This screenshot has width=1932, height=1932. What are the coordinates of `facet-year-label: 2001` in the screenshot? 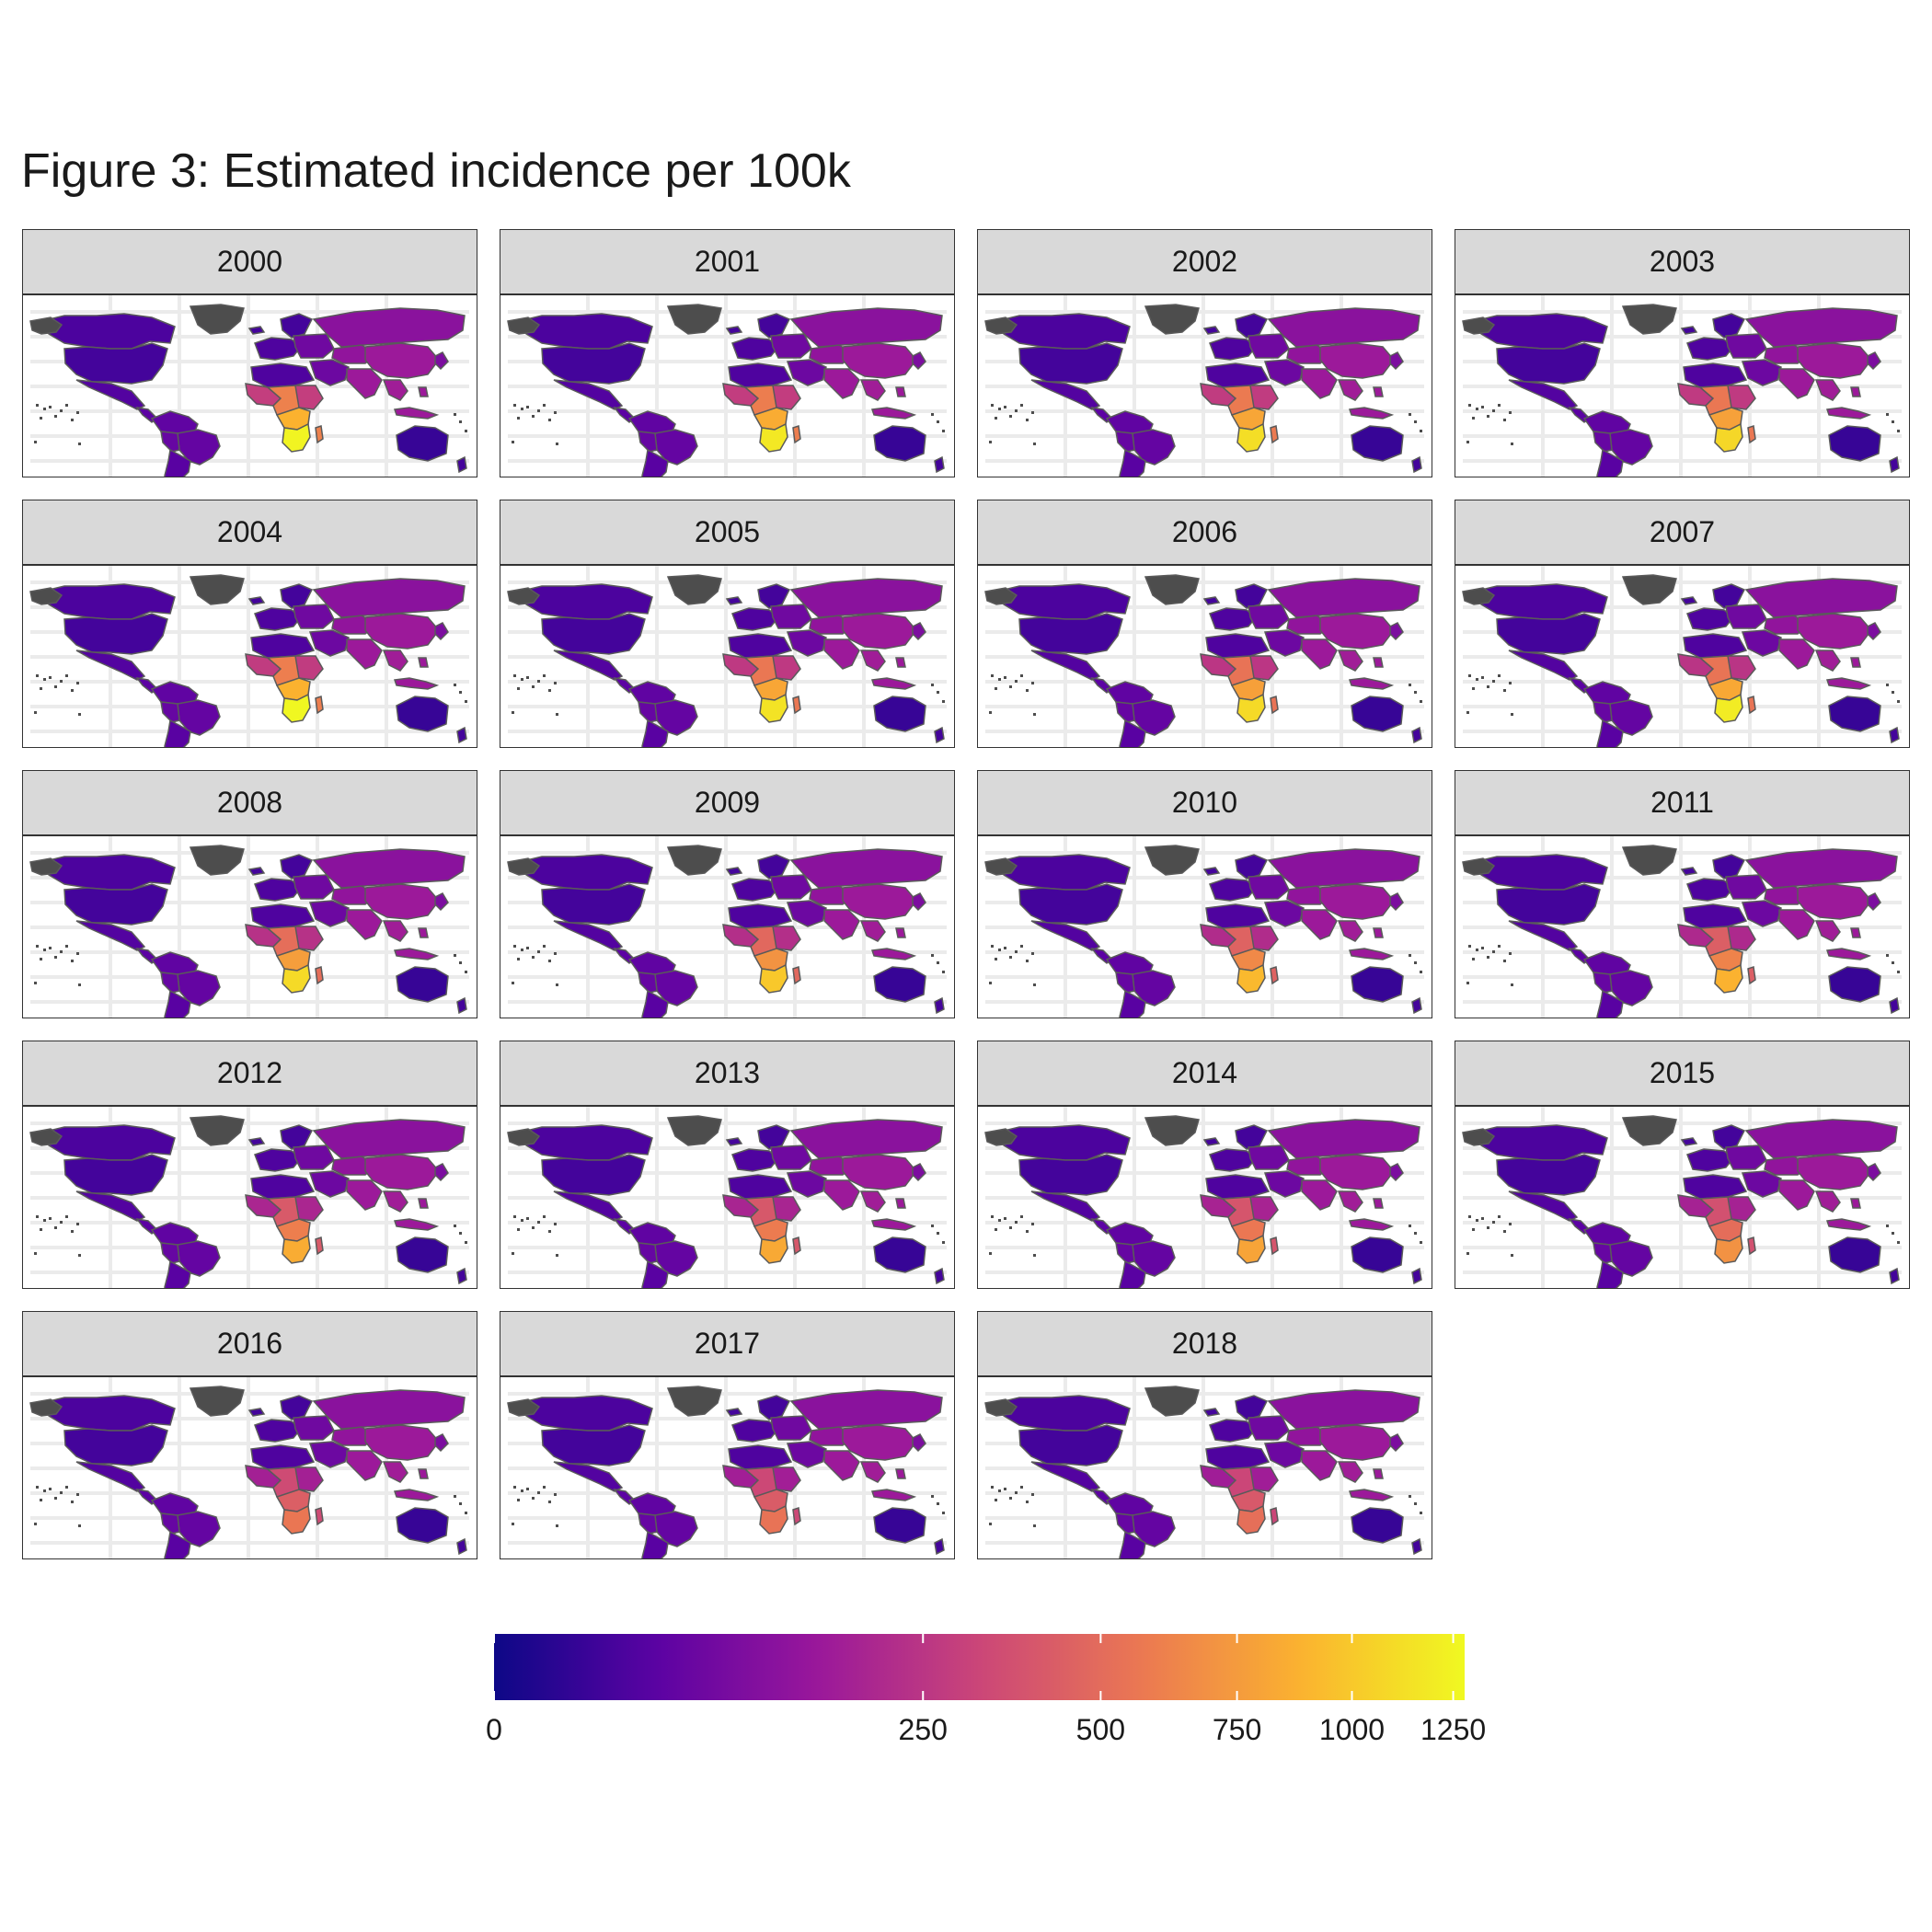 It's located at (727, 261).